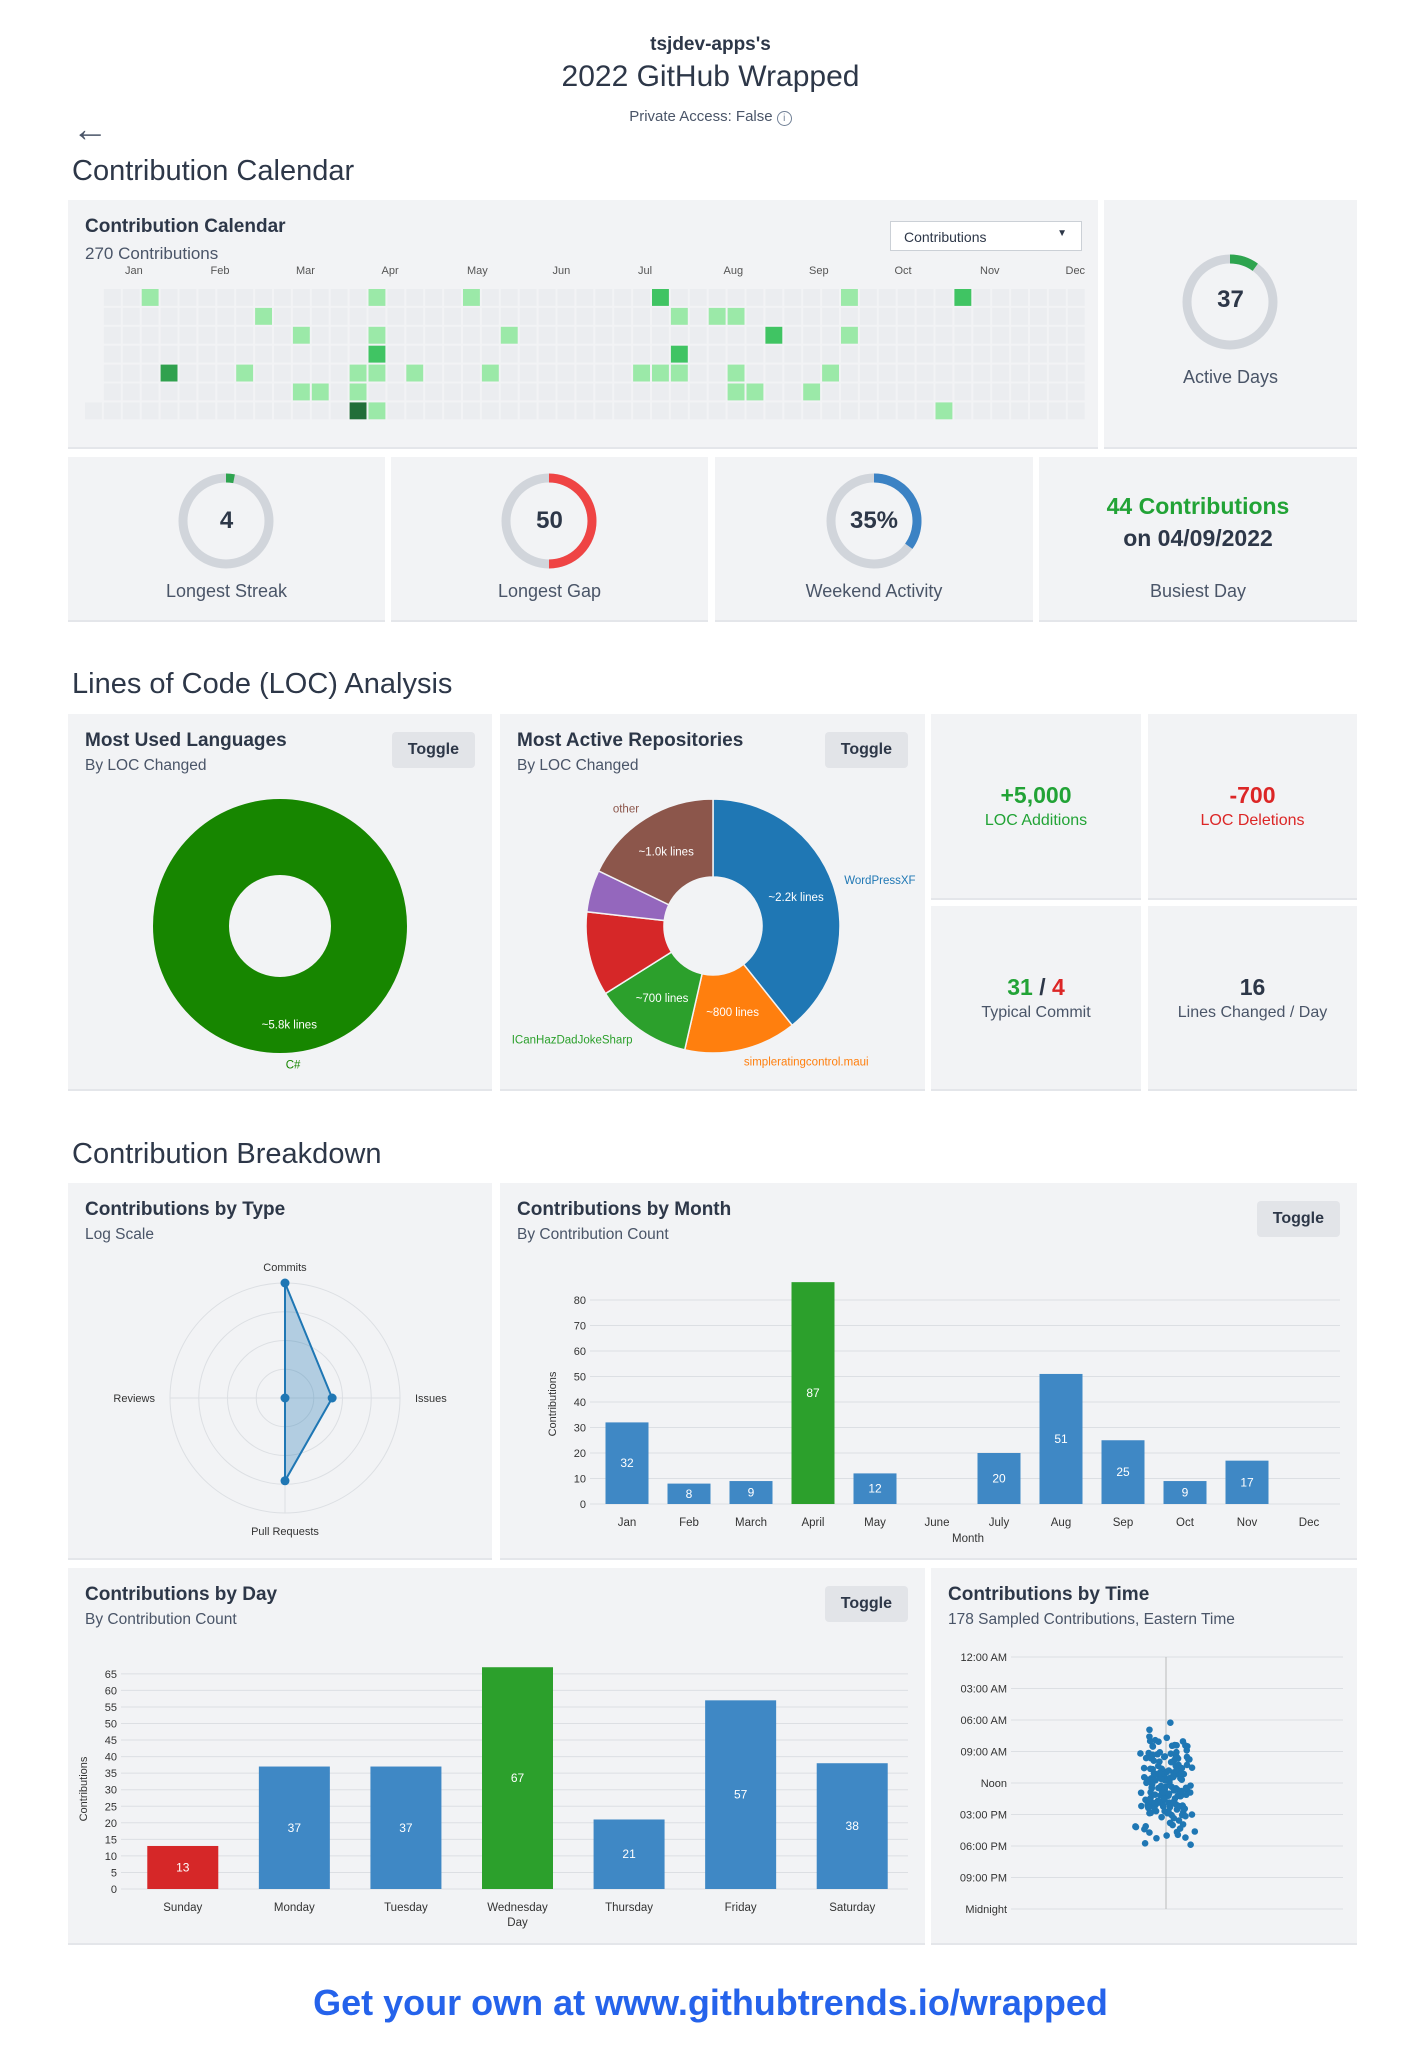 The height and width of the screenshot is (2048, 1421). Describe the element at coordinates (1185, 1523) in the screenshot. I see `x-tick-label: Oct` at that location.